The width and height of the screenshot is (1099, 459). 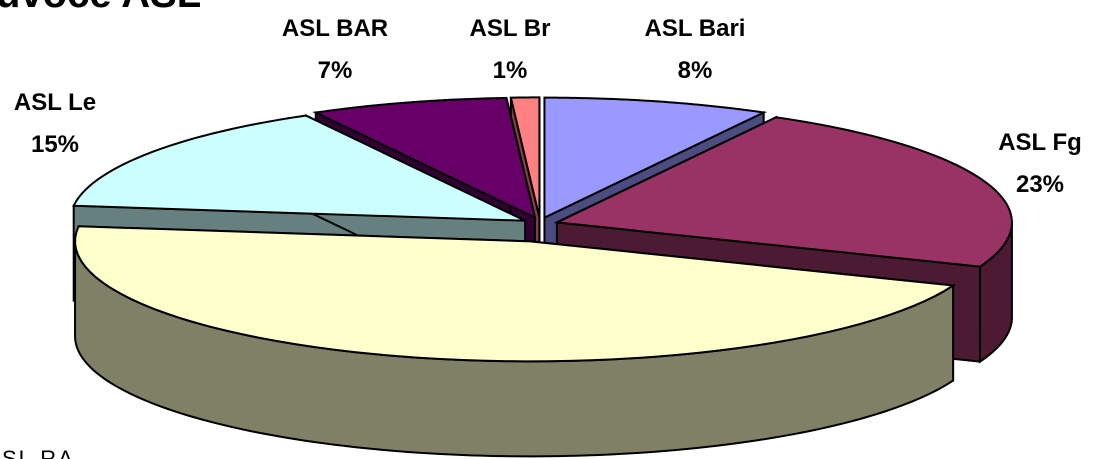 What do you see at coordinates (38, 452) in the screenshot?
I see `footer-text: SL RA` at bounding box center [38, 452].